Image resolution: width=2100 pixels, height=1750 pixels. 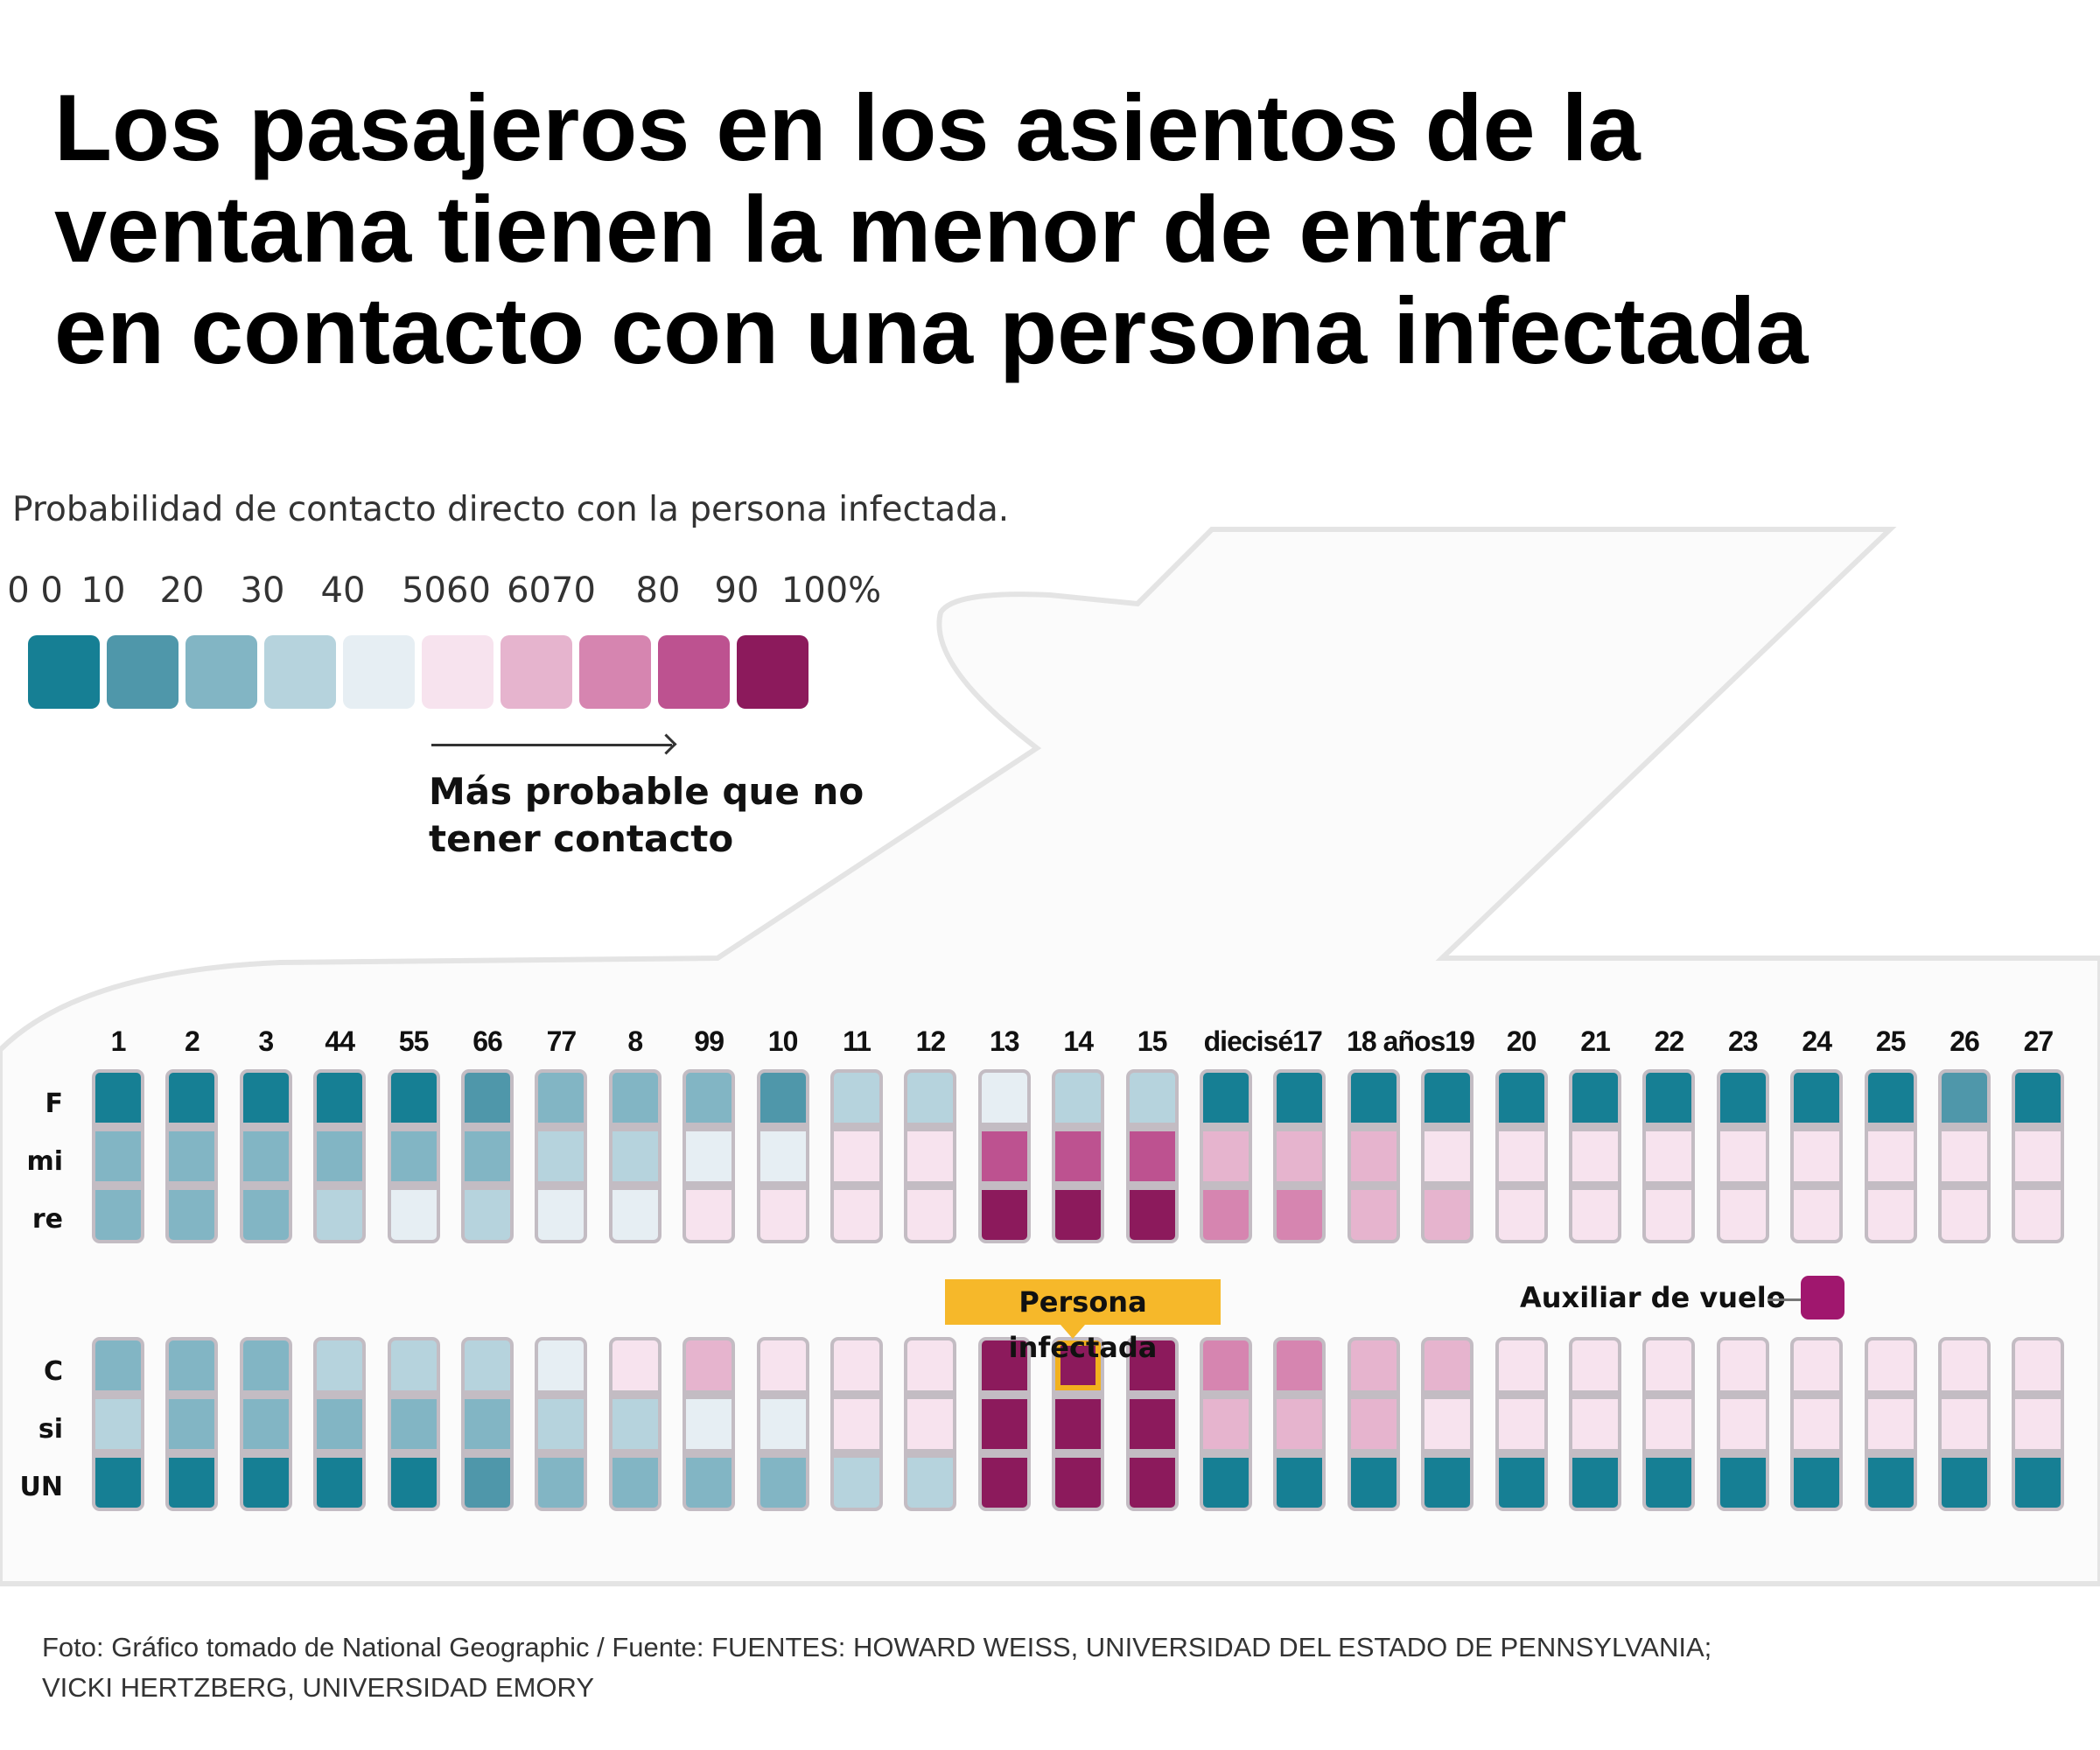 What do you see at coordinates (118, 1041) in the screenshot?
I see `row-number: 1` at bounding box center [118, 1041].